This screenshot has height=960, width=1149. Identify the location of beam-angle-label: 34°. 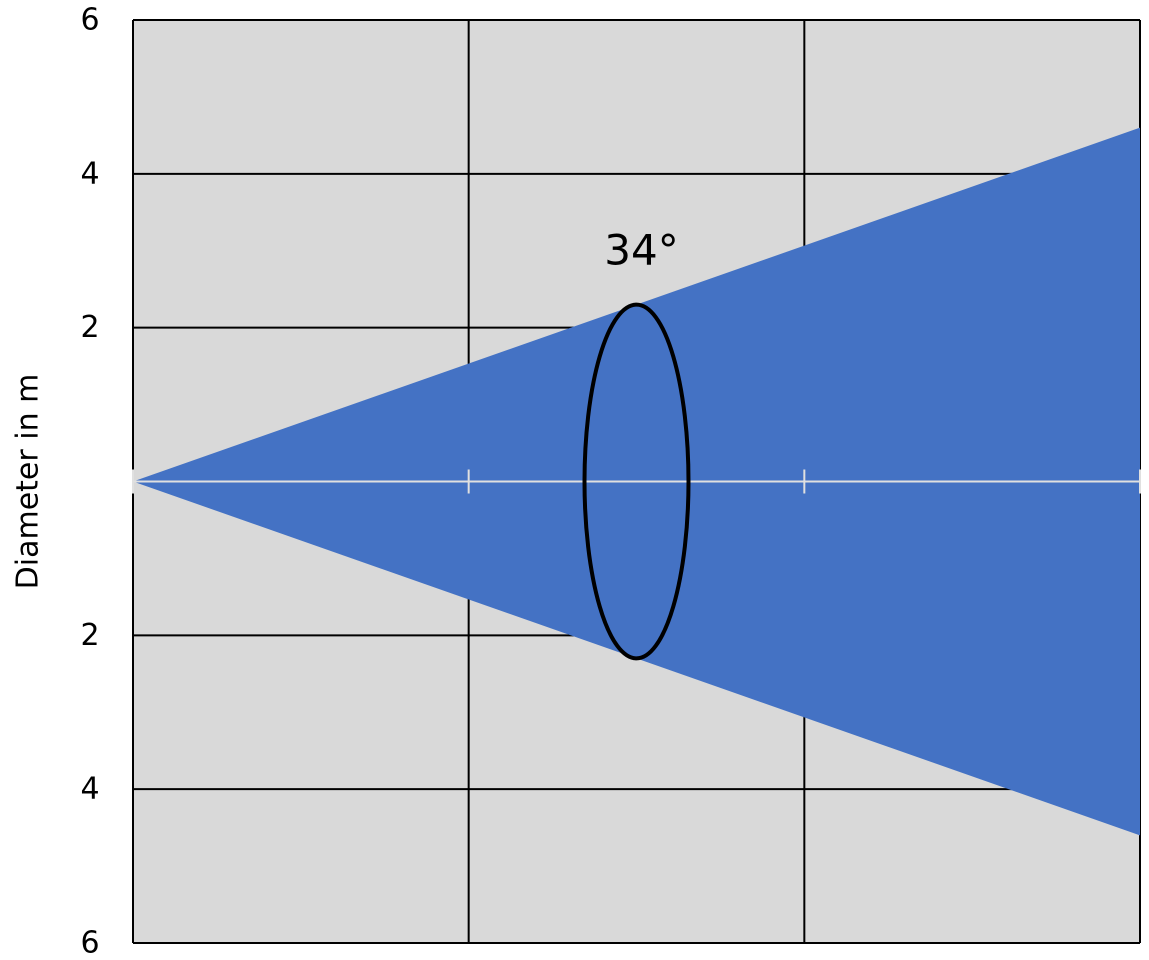
(641, 250).